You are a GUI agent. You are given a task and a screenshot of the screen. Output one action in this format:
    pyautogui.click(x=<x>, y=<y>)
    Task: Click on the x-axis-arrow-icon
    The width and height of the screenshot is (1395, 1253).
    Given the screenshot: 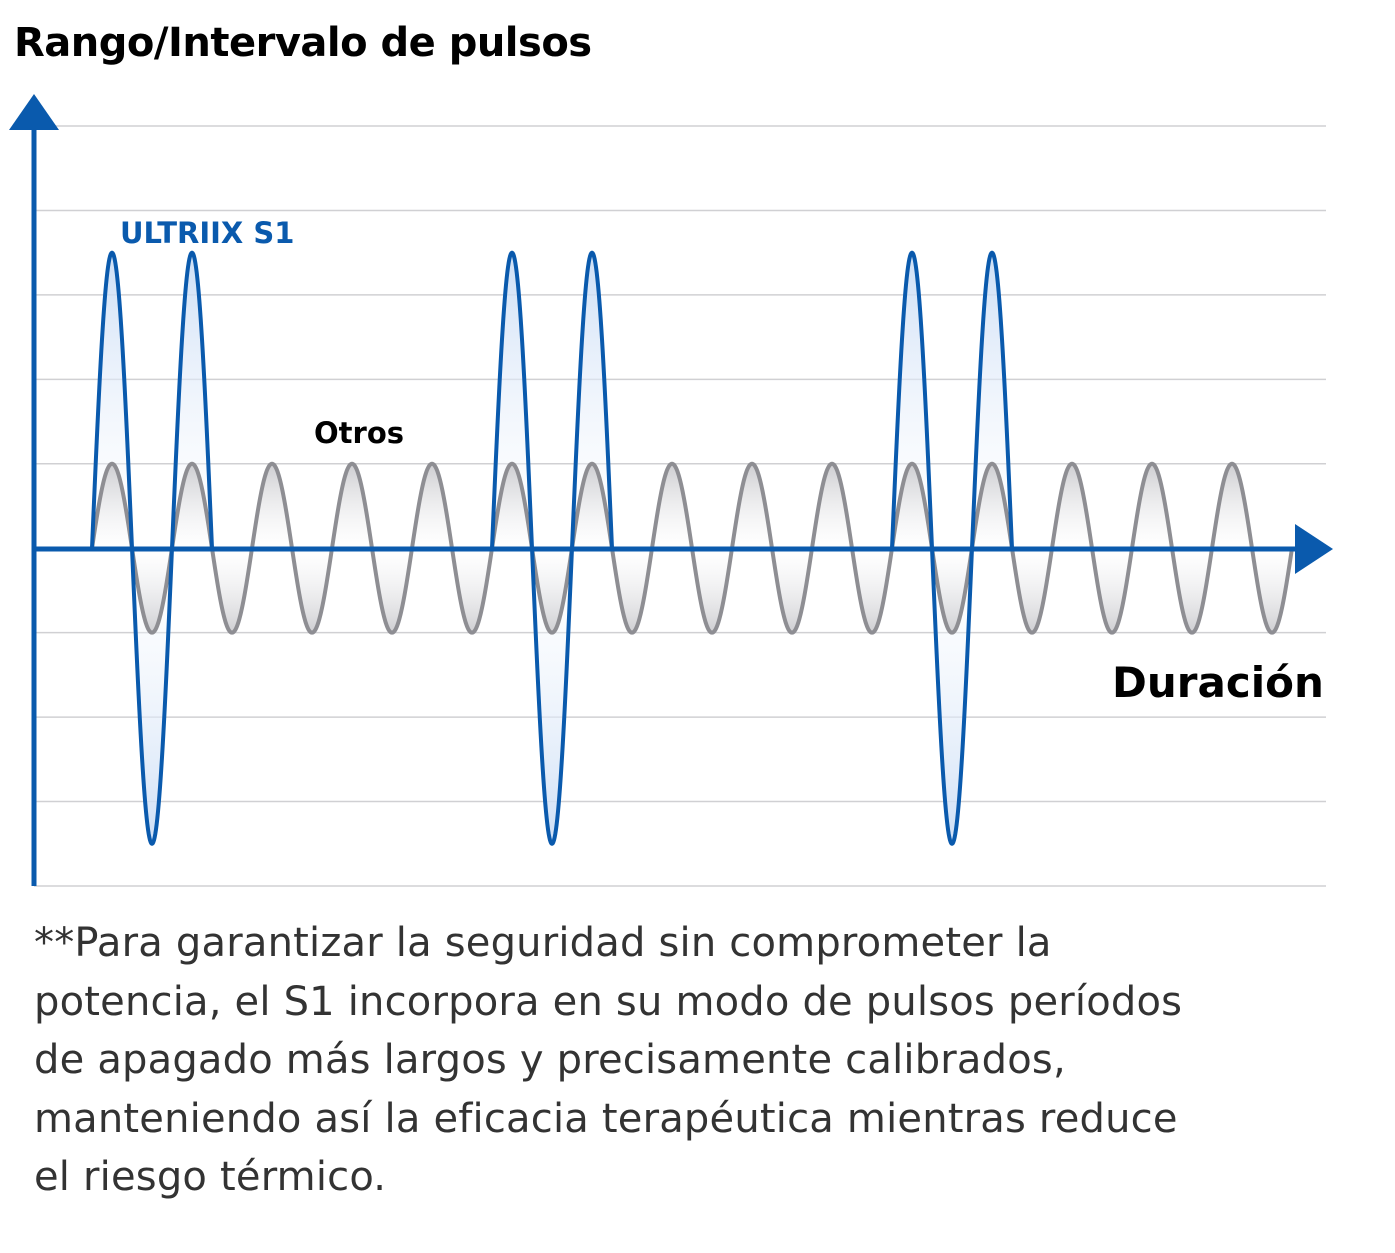 What is the action you would take?
    pyautogui.click(x=1314, y=549)
    